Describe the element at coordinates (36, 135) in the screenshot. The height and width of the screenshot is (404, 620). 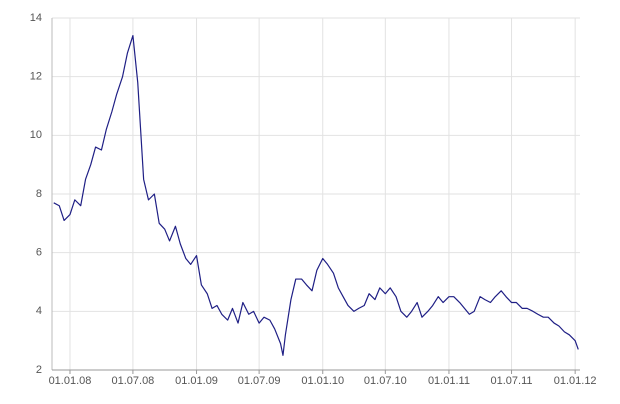
I see `y-tick-label: 10` at that location.